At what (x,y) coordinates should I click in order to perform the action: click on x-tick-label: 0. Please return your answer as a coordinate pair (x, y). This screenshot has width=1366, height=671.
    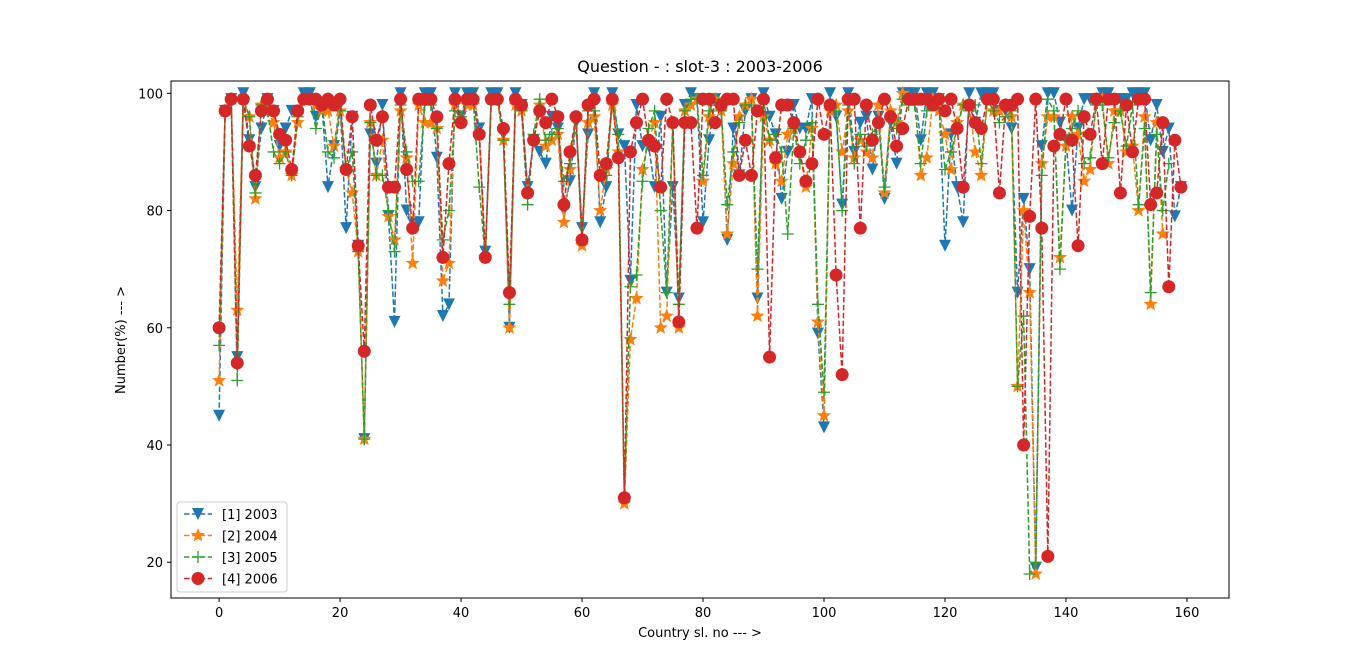
    Looking at the image, I should click on (219, 613).